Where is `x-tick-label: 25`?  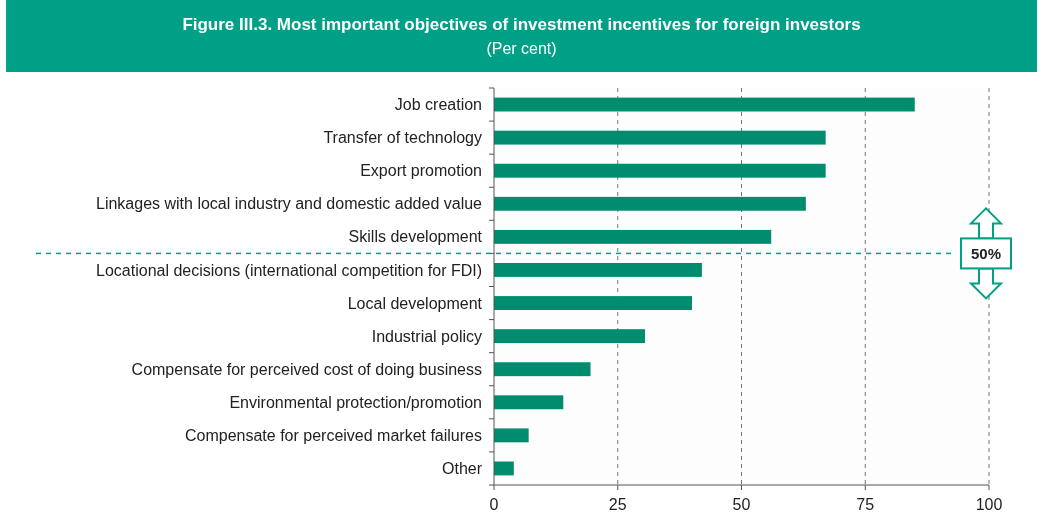
x-tick-label: 25 is located at coordinates (617, 504).